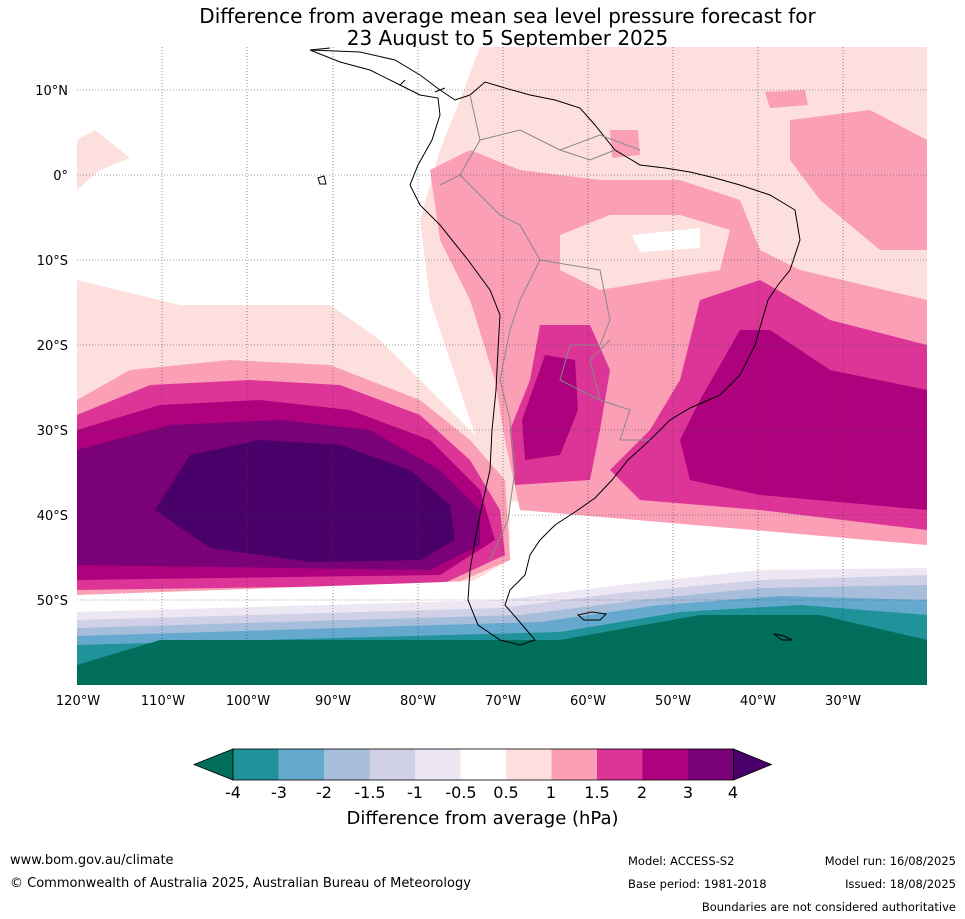  I want to click on colorbar-frame, so click(483, 764).